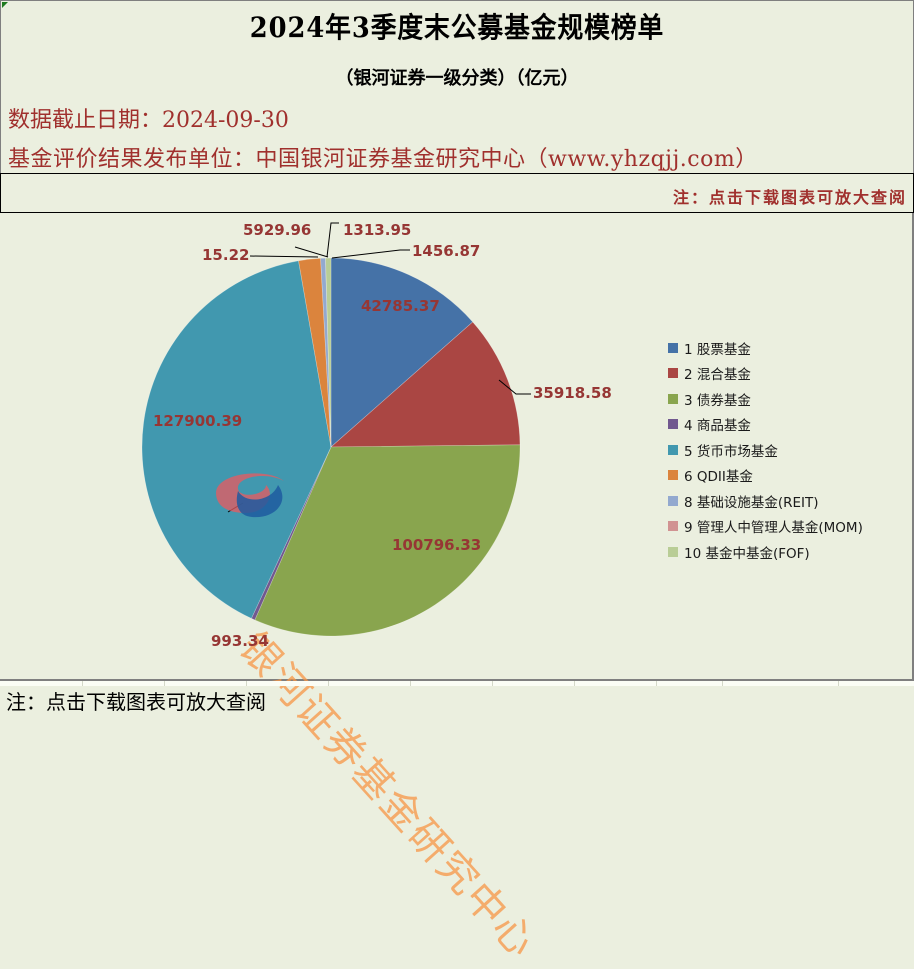 Image resolution: width=914 pixels, height=969 pixels. Describe the element at coordinates (765, 348) in the screenshot. I see `legend-item-stock: 1 股票基金` at that location.